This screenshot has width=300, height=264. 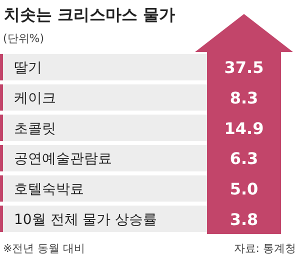 I want to click on data-label: 14.9, so click(x=244, y=128).